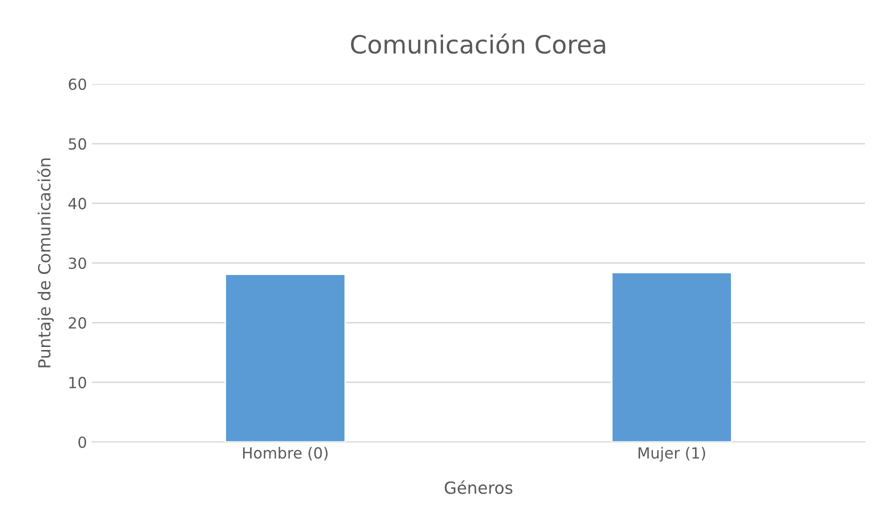 The image size is (889, 522). Describe the element at coordinates (478, 43) in the screenshot. I see `chart-title: Comunicación Corea` at that location.